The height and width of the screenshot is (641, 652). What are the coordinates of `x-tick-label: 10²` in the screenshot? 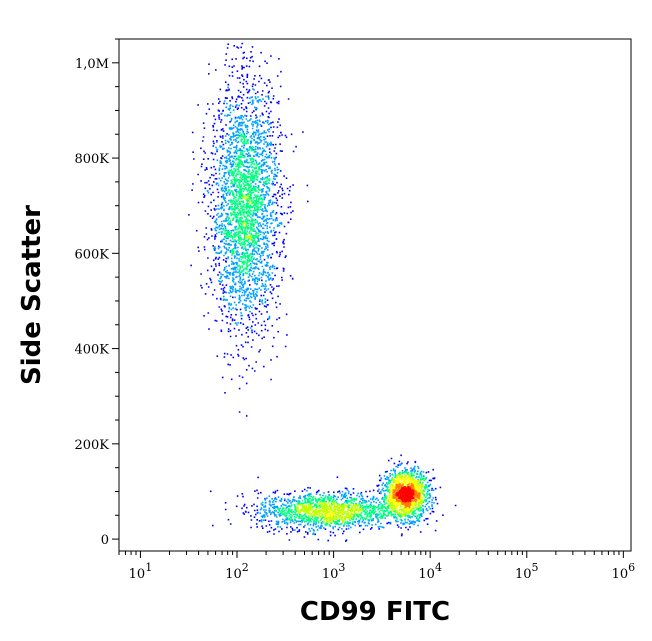 It's located at (237, 571).